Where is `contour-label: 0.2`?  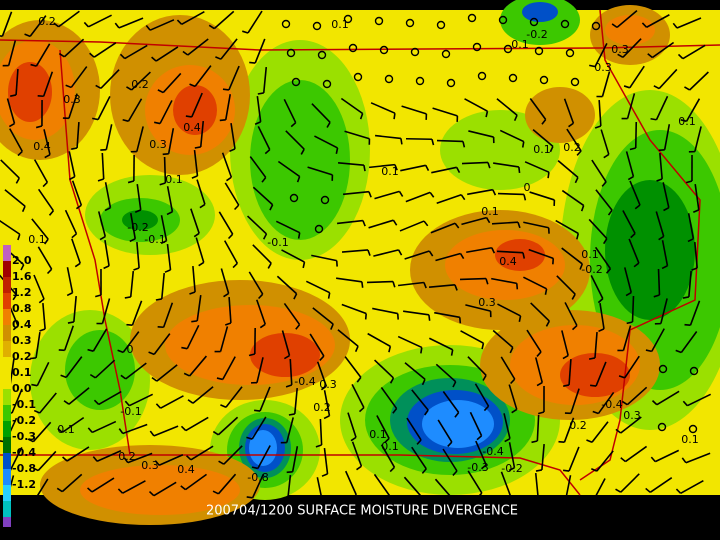
contour-label: 0.2 is located at coordinates (322, 407).